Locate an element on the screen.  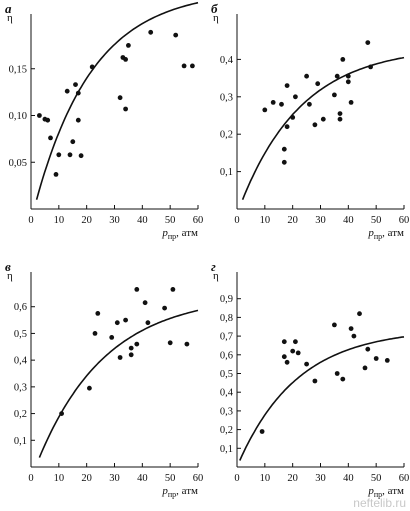
watermark: neftelib.ru is located at coordinates (379, 503).